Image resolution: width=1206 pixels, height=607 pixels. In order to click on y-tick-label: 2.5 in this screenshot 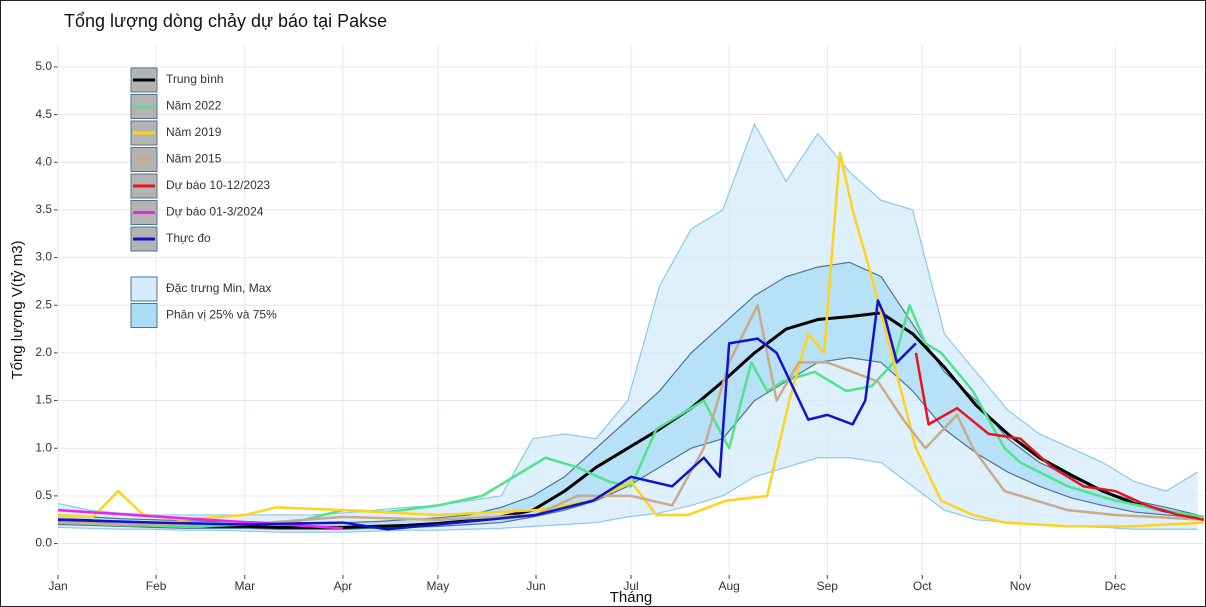, I will do `click(43, 304)`.